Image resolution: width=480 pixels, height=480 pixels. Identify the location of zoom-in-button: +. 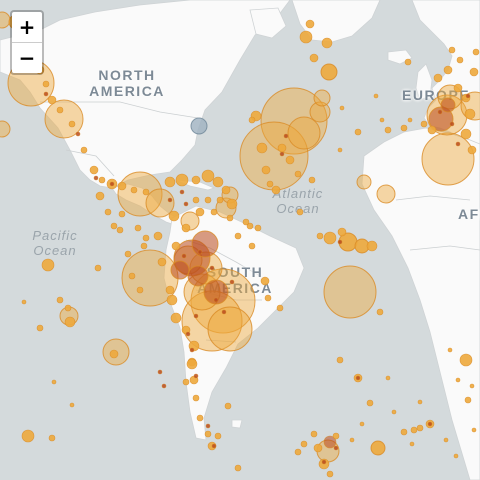
(27, 27).